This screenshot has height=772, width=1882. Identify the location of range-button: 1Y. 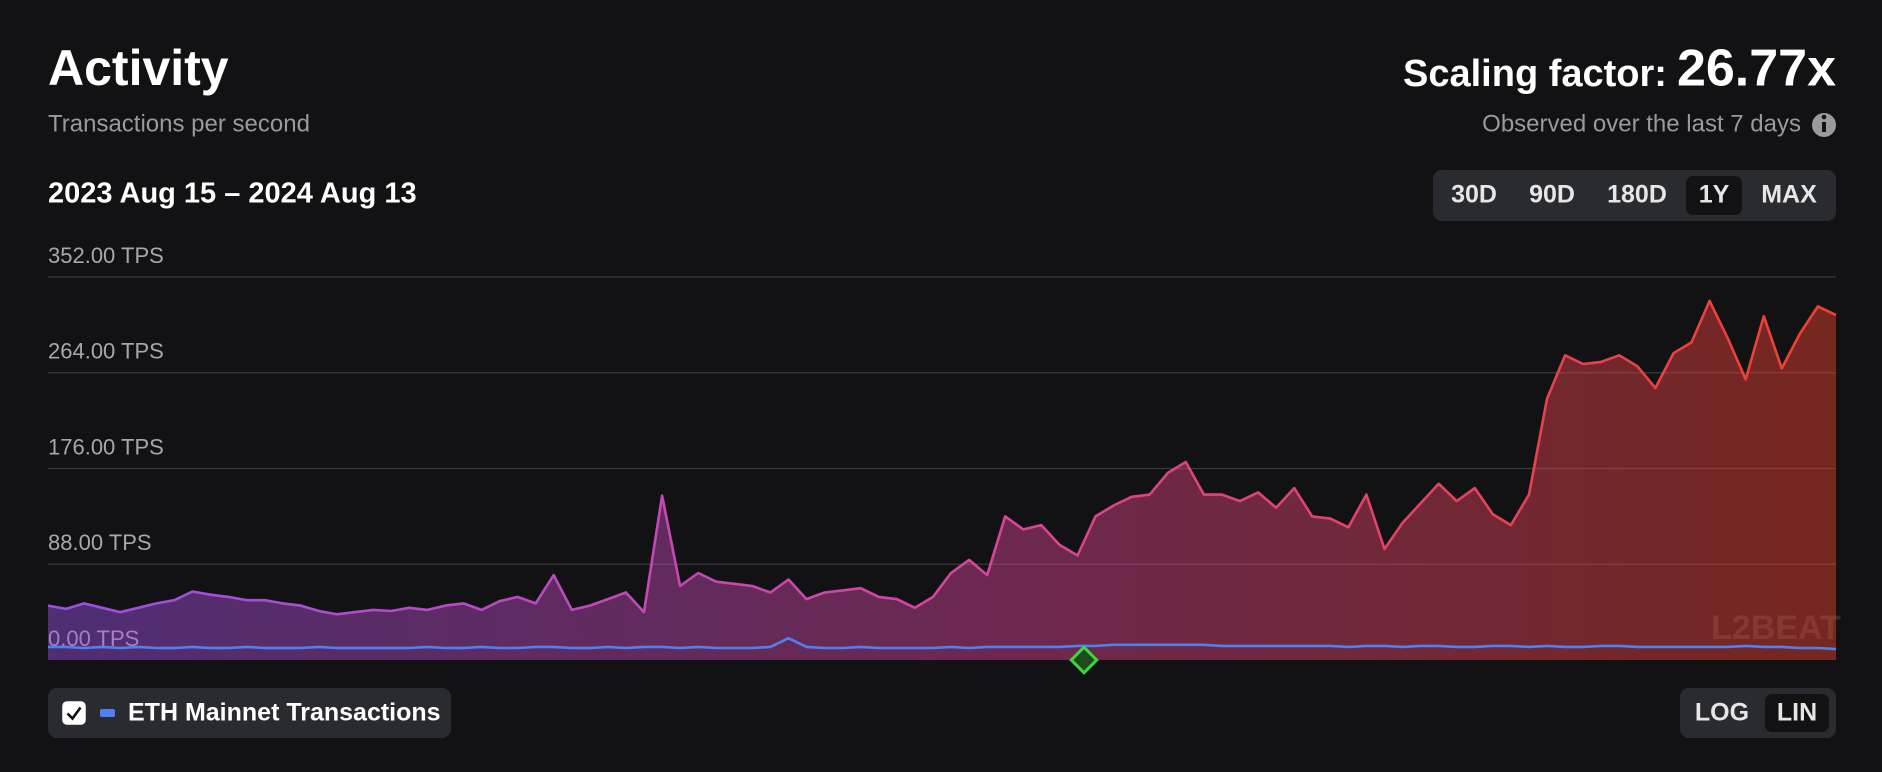
(1714, 195).